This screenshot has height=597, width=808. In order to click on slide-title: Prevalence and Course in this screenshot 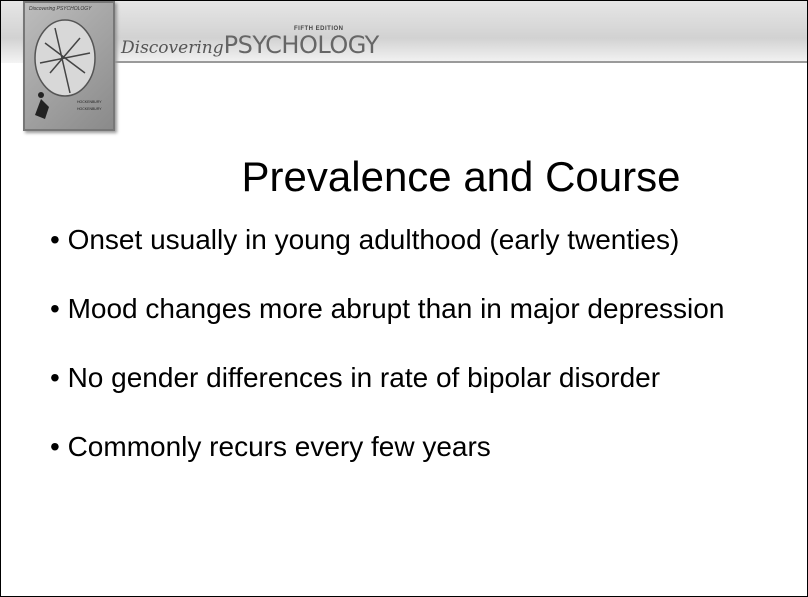, I will do `click(461, 176)`.